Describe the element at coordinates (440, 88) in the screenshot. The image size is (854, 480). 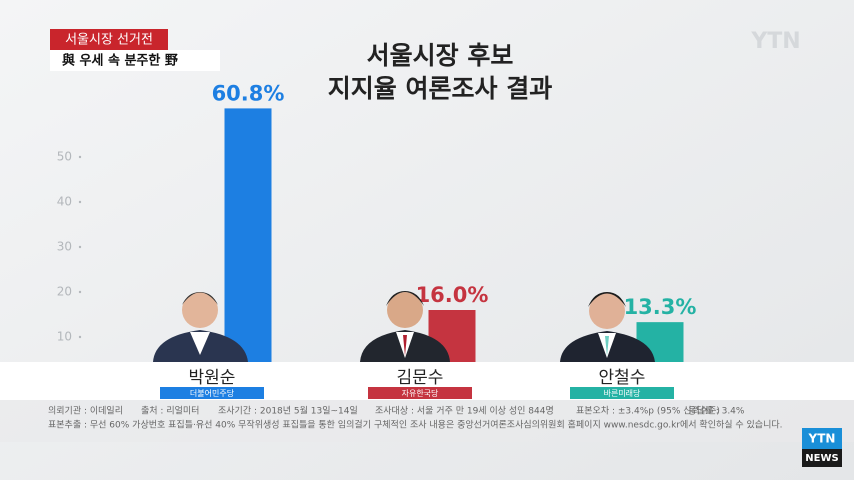
I see `chart-title: 지지율 여론조사 결과` at that location.